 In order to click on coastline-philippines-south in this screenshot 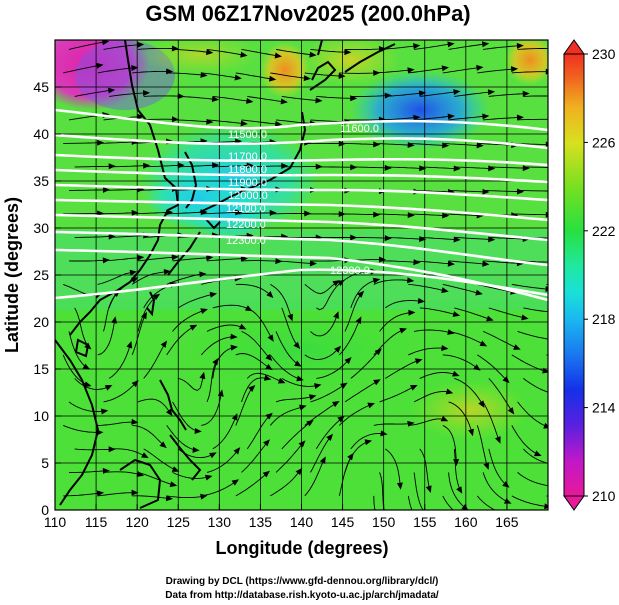, I will do `click(185, 457)`.